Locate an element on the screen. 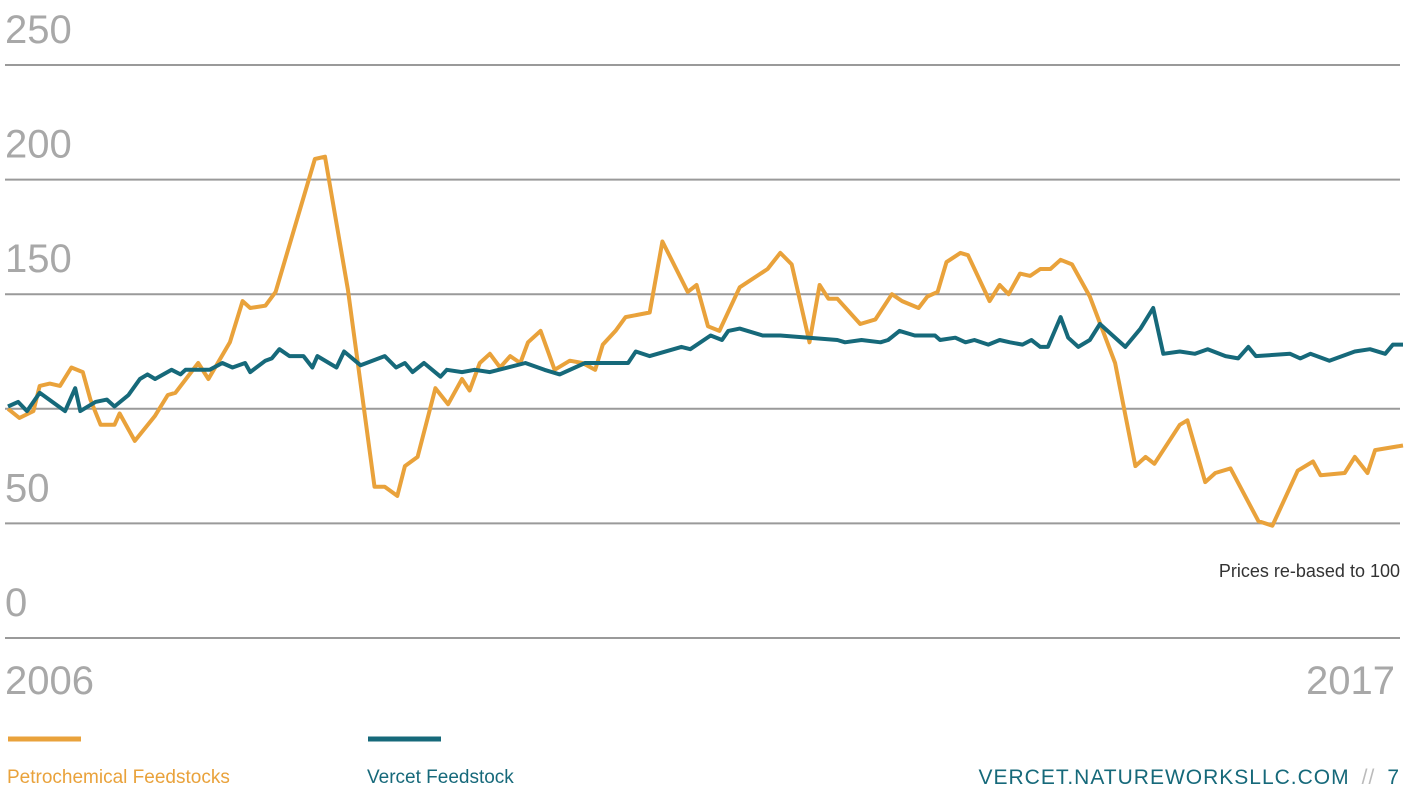  footer: VERCET.NATUREWORKSLLC.COM // 7 is located at coordinates (1189, 775).